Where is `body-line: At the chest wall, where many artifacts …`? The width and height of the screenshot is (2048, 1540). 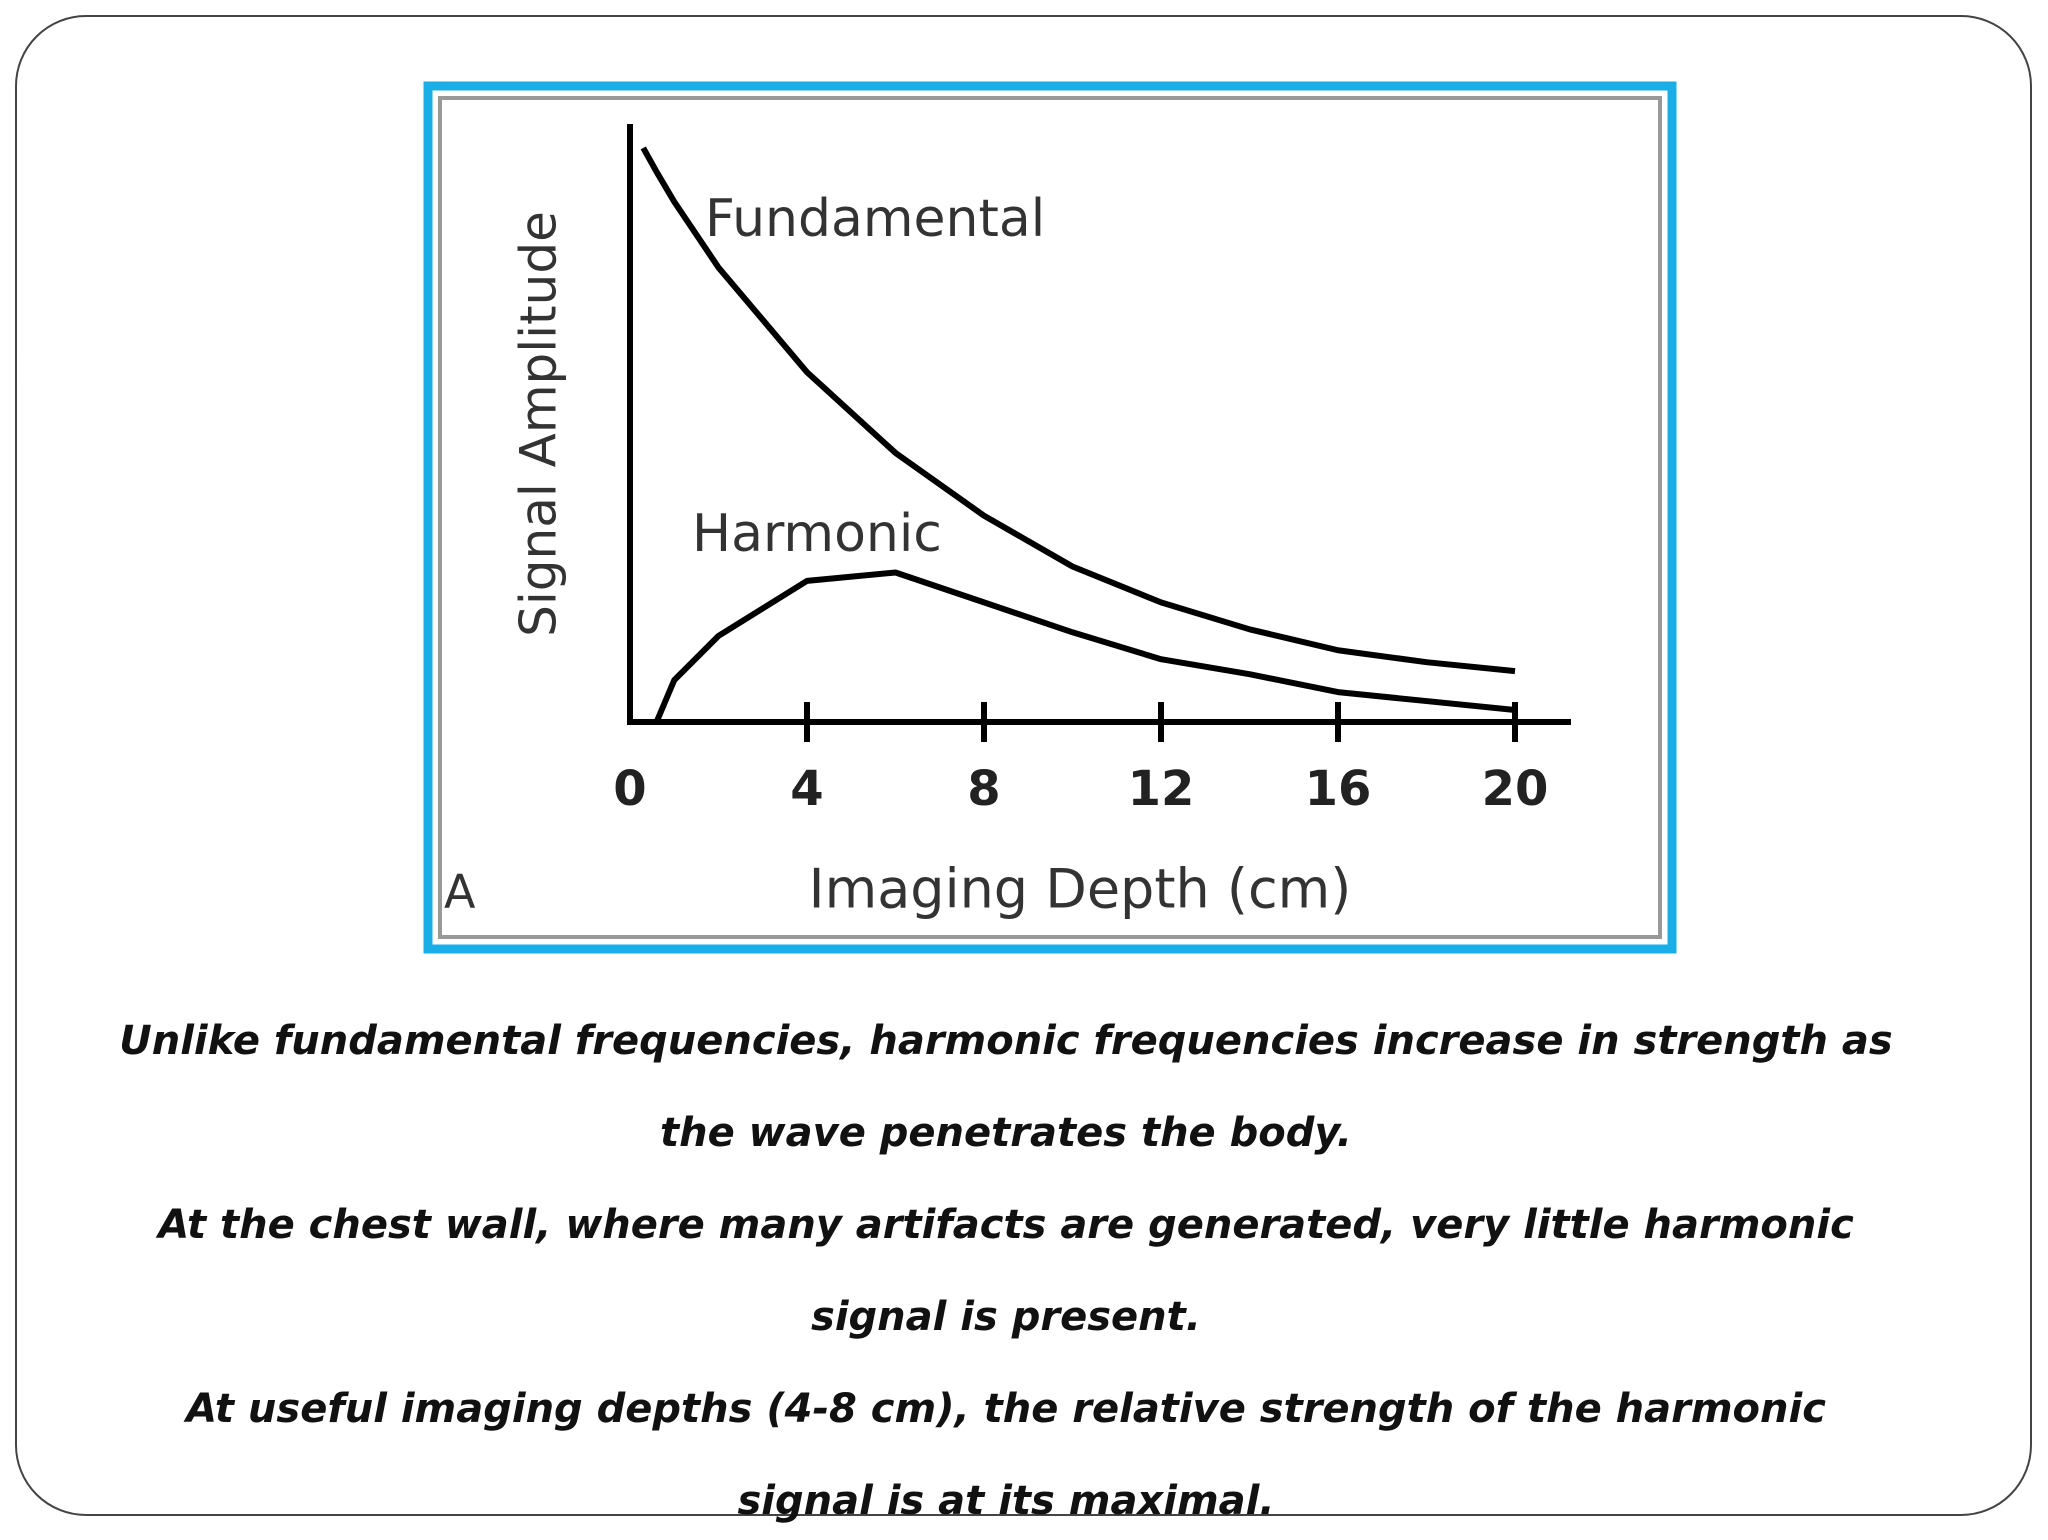 body-line: At the chest wall, where many artifacts … is located at coordinates (1004, 1225).